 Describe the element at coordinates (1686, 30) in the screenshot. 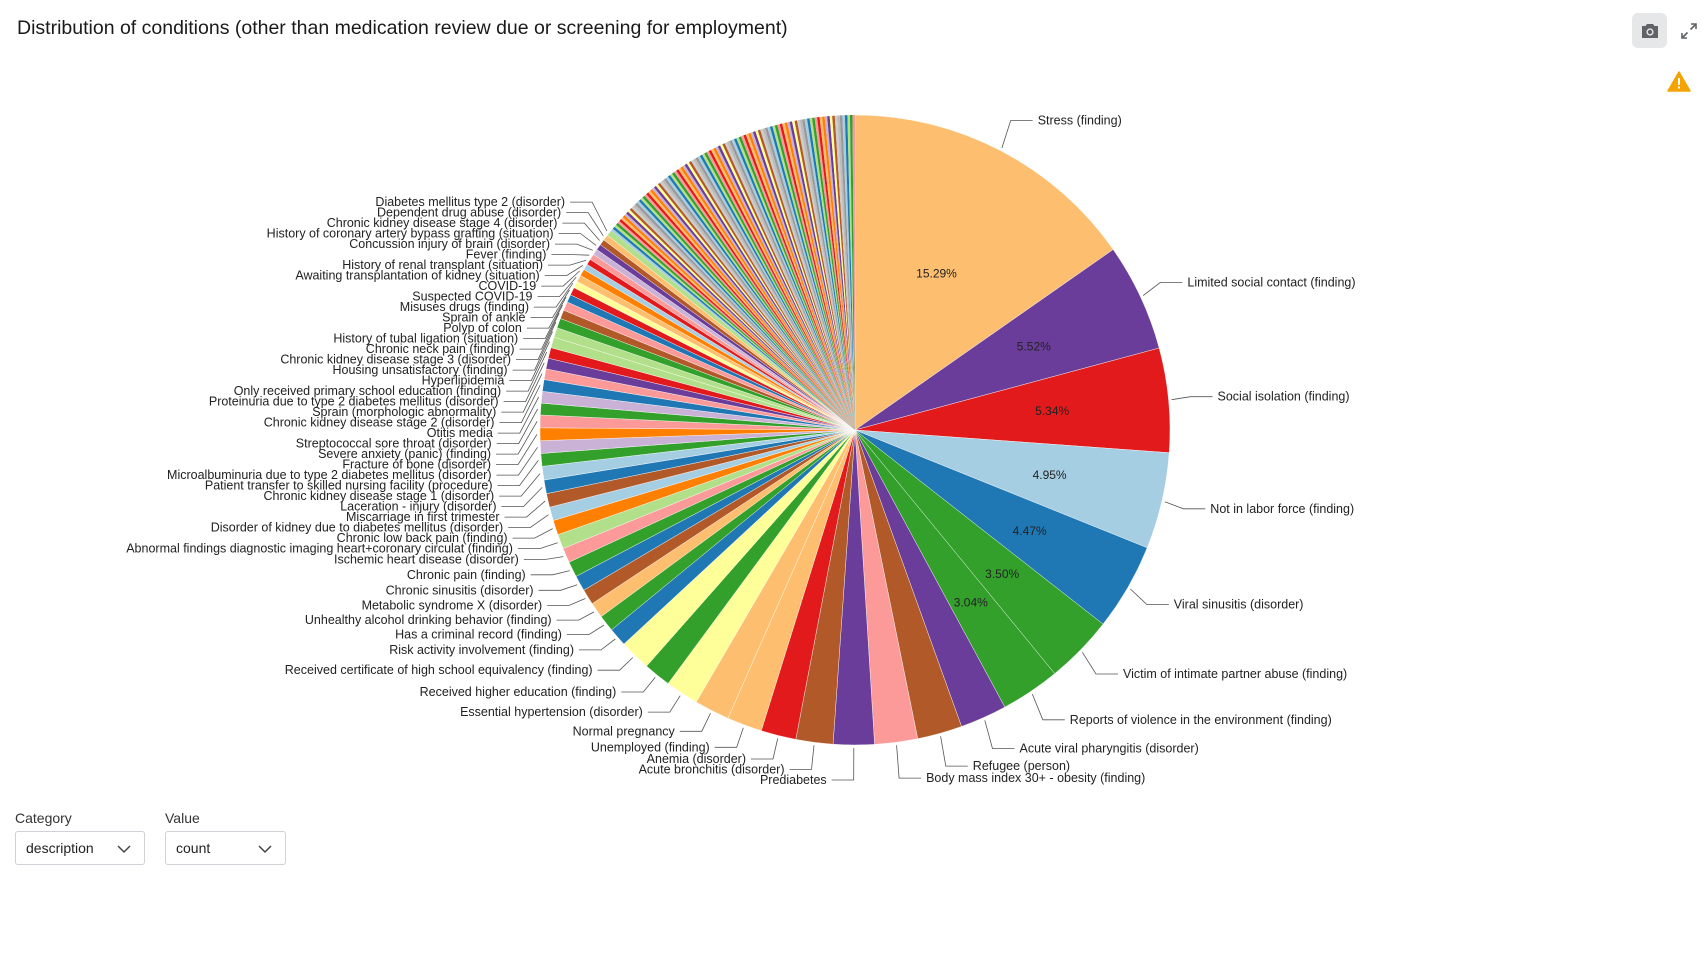

I see `fullscreen-button` at that location.